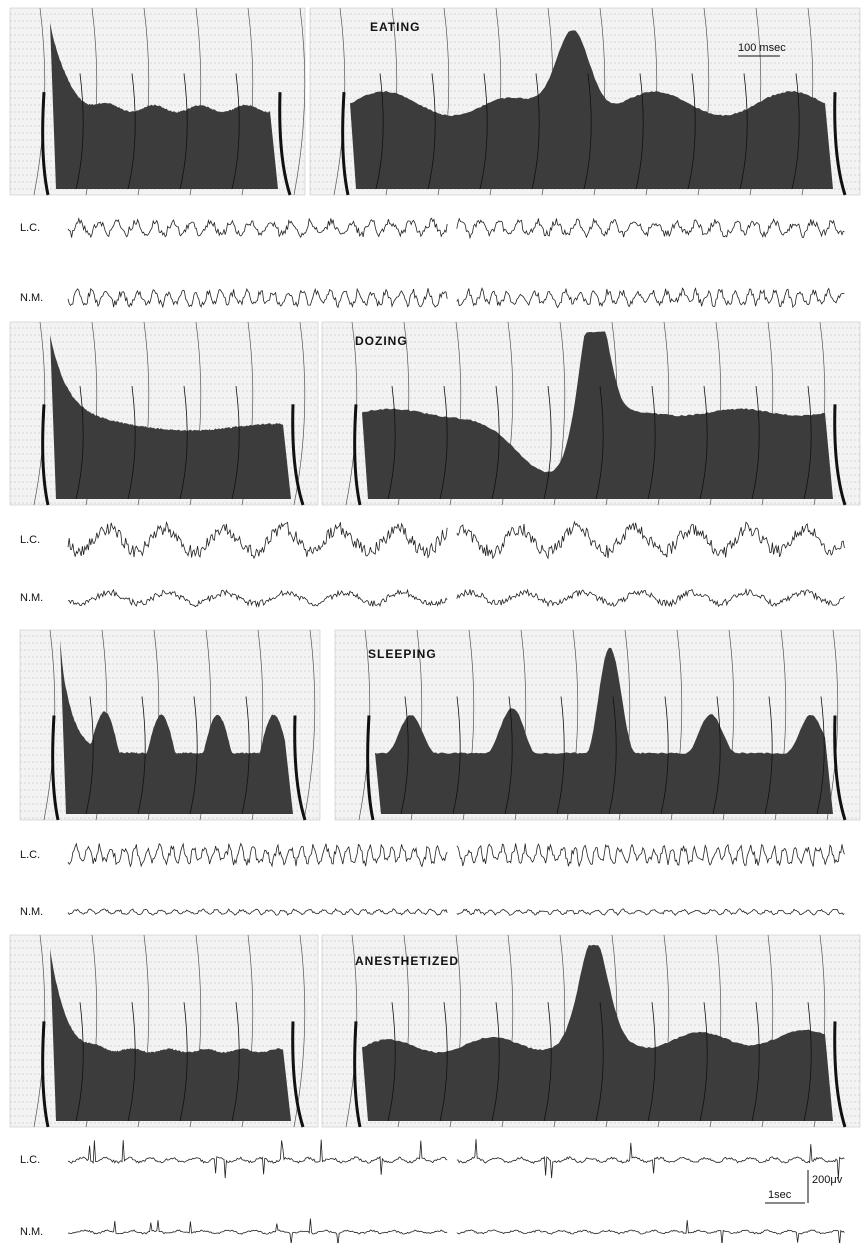 This screenshot has height=1243, width=867. Describe the element at coordinates (309, 725) in the screenshot. I see `paper-arc` at that location.